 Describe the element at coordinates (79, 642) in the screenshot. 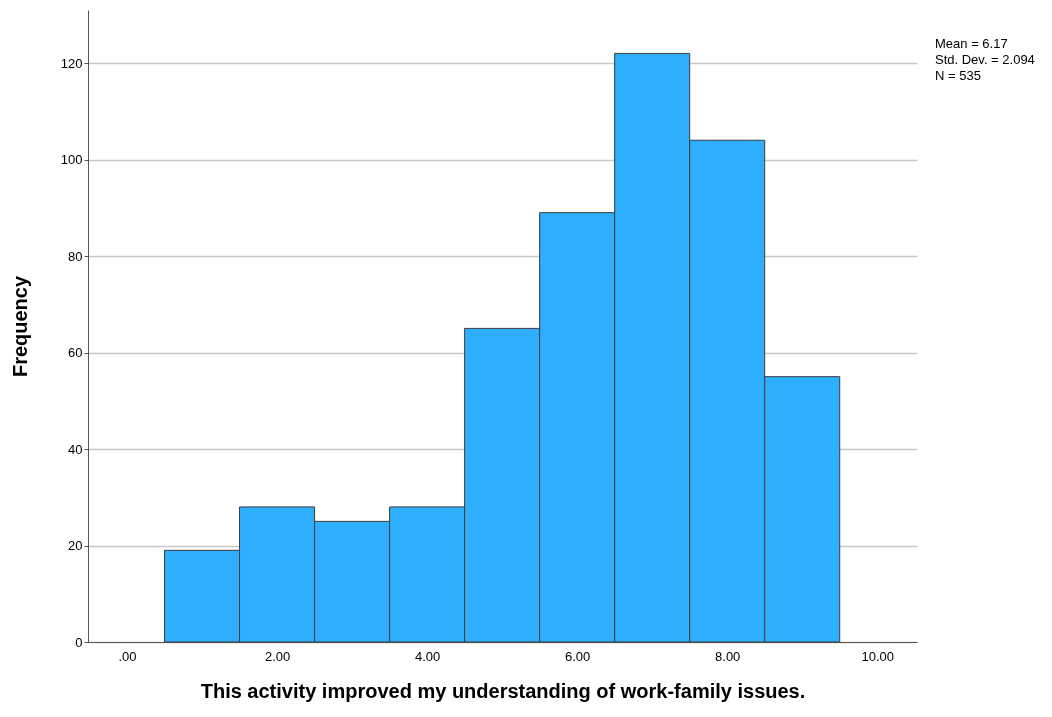

I see `y-tick-label: 0` at that location.